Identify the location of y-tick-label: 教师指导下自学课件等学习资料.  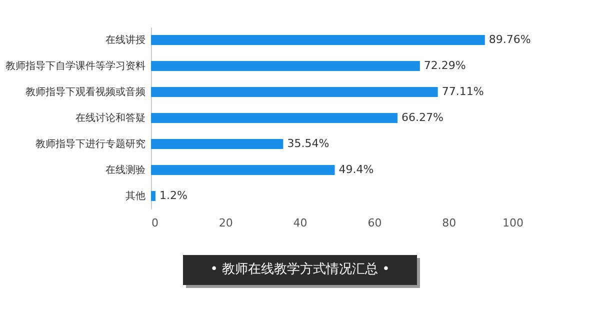
(76, 66).